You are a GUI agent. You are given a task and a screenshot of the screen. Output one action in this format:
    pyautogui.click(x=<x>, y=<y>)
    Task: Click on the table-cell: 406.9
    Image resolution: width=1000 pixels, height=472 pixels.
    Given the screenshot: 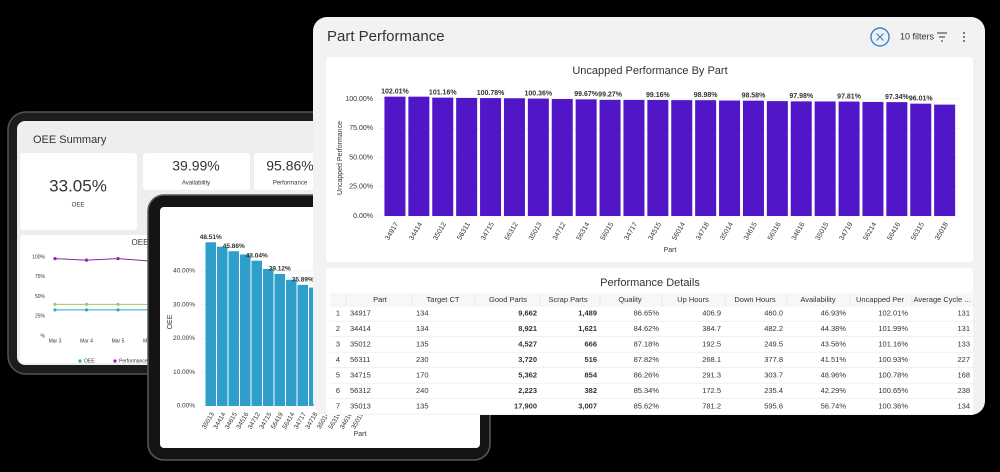 What is the action you would take?
    pyautogui.click(x=711, y=312)
    